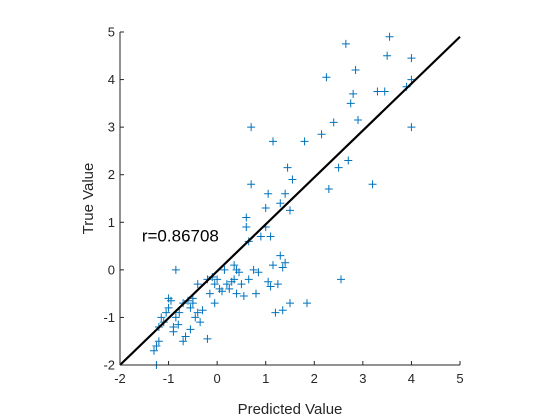  Describe the element at coordinates (109, 317) in the screenshot. I see `y-tick-label: -1` at that location.